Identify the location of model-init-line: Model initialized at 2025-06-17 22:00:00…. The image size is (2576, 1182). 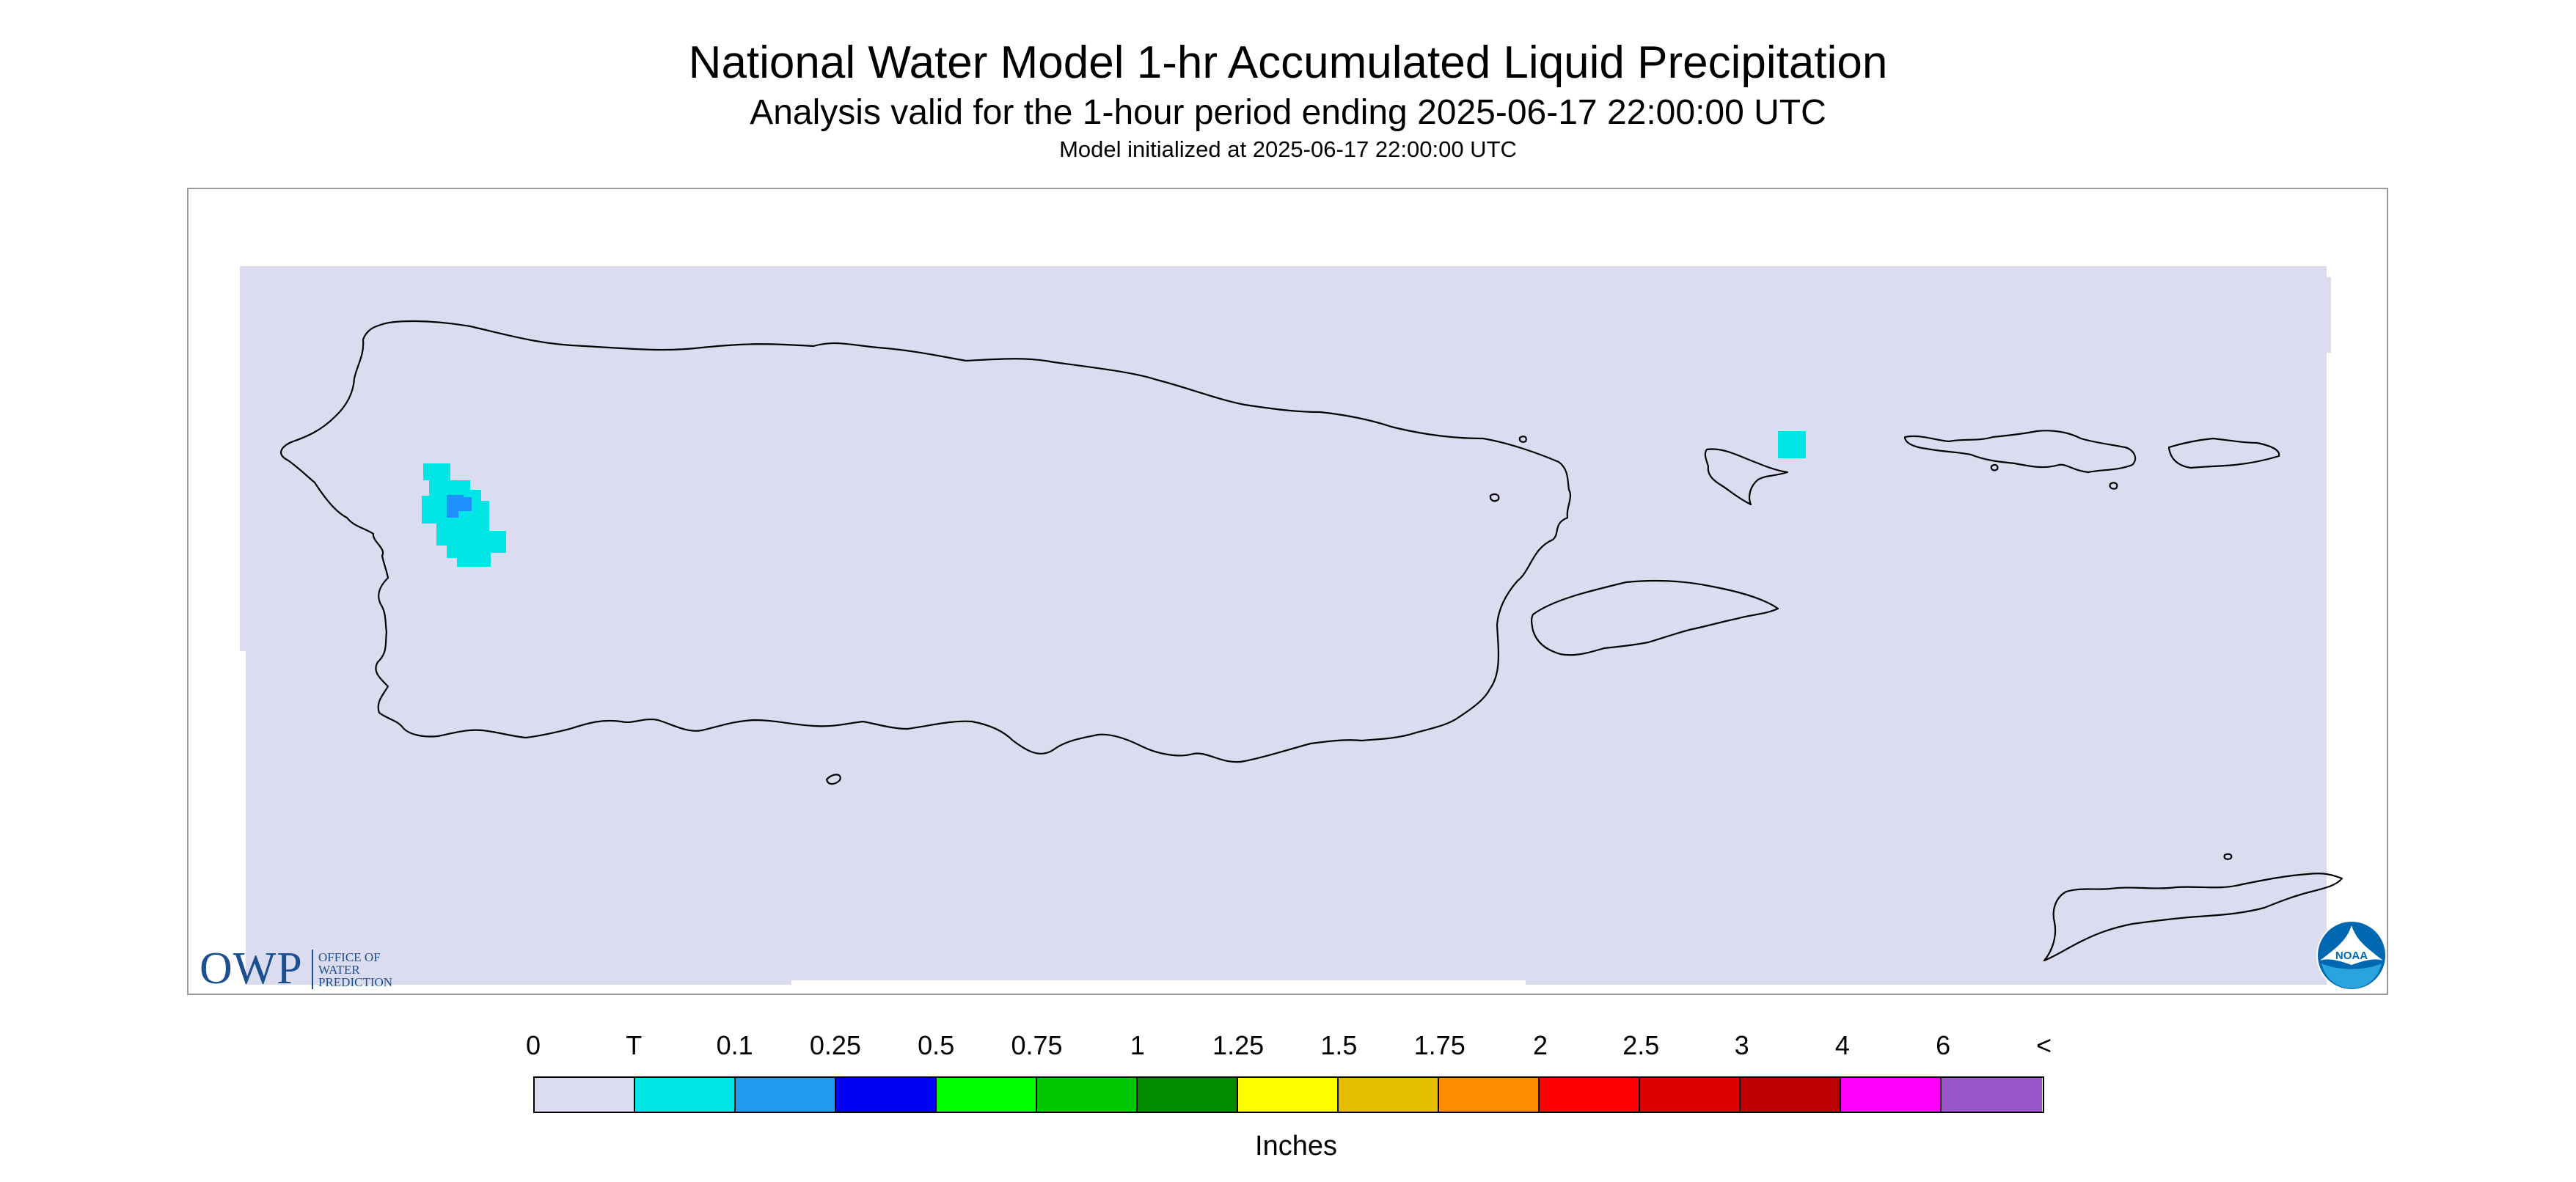
(1288, 149).